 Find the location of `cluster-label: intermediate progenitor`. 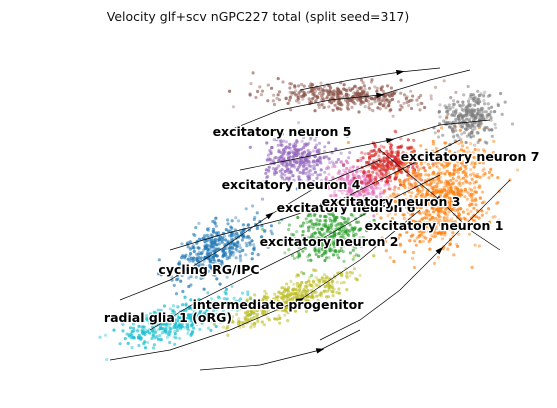

cluster-label: intermediate progenitor is located at coordinates (279, 304).